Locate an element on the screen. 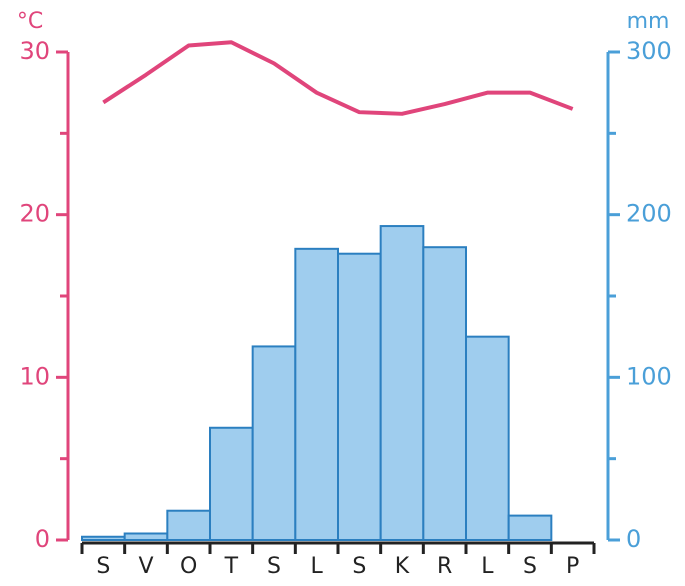 Image resolution: width=685 pixels, height=586 pixels. x-tick-label: T is located at coordinates (231, 566).